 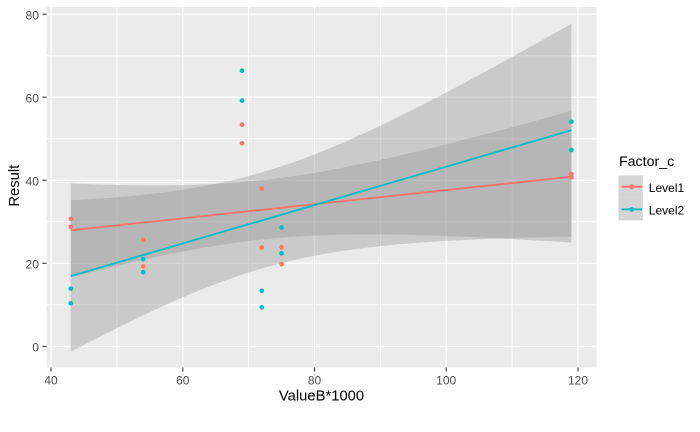 I want to click on svg-text: 120, so click(x=578, y=381).